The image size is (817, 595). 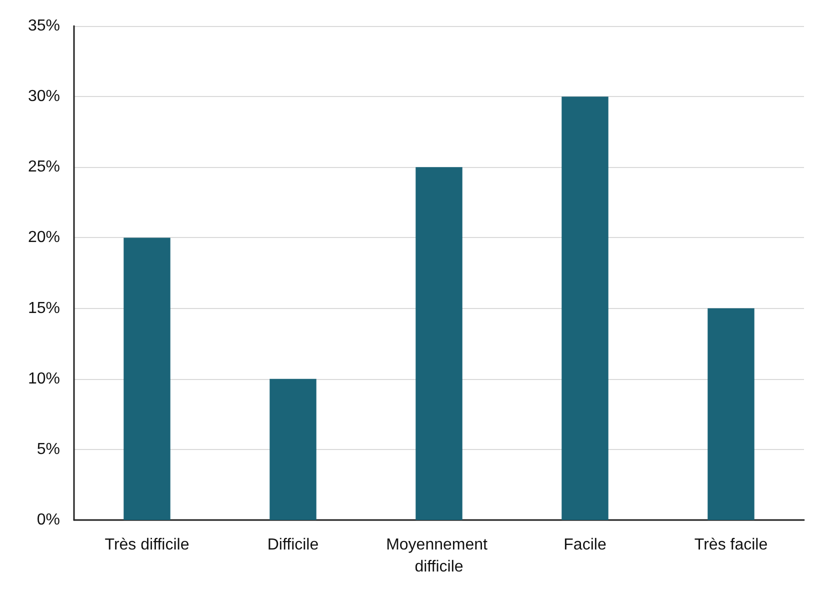 I want to click on y-tick-label: 10%, so click(x=44, y=379).